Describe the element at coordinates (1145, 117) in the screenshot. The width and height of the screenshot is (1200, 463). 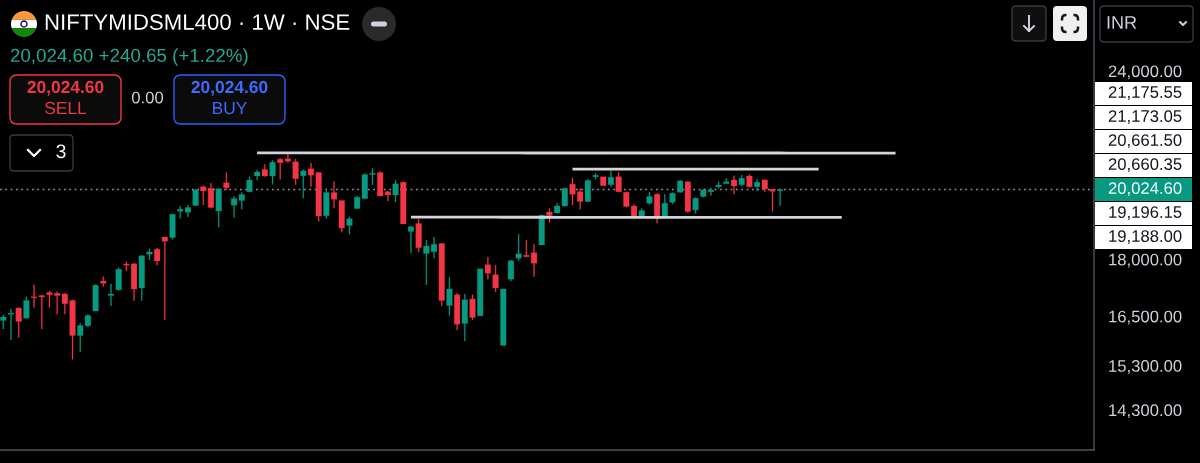
I see `text: 21,173.05` at that location.